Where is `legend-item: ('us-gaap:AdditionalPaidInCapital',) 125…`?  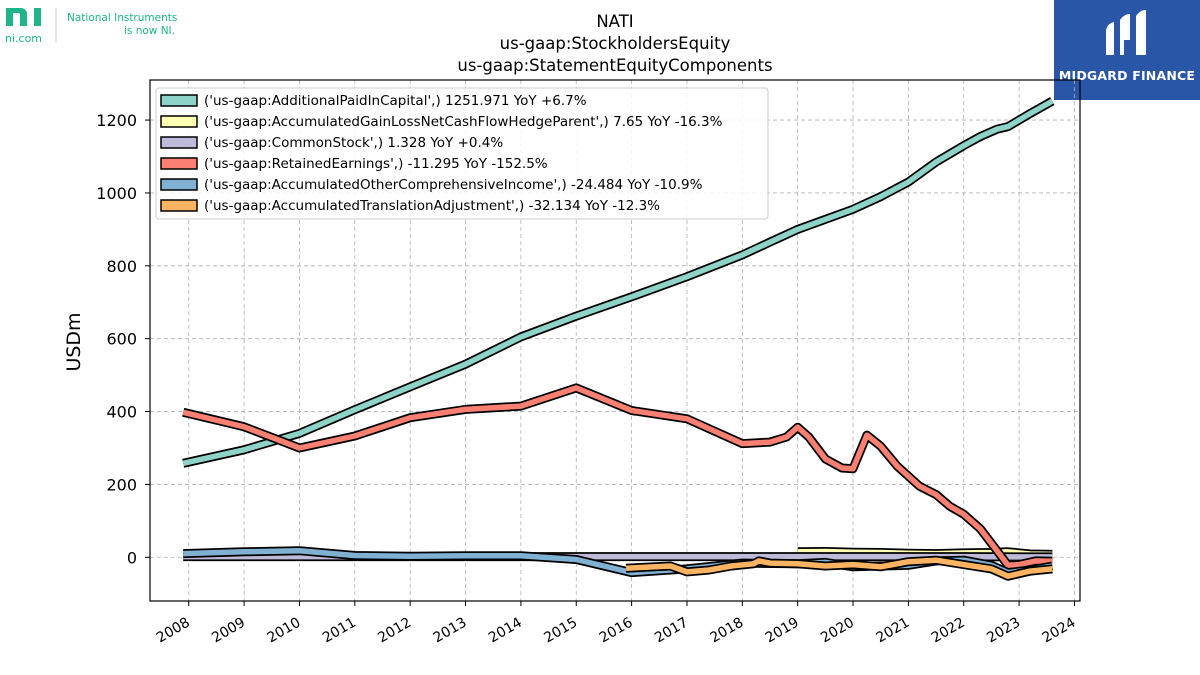 legend-item: ('us-gaap:AdditionalPaidInCapital',) 125… is located at coordinates (373, 101).